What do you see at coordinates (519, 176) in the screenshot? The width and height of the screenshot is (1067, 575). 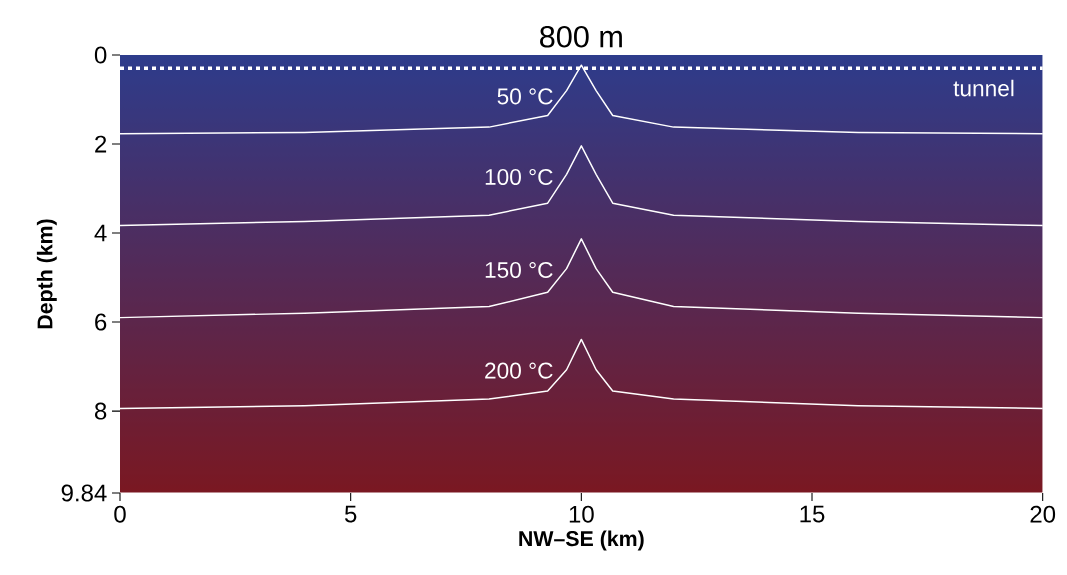 I see `series-label: 100 °C` at bounding box center [519, 176].